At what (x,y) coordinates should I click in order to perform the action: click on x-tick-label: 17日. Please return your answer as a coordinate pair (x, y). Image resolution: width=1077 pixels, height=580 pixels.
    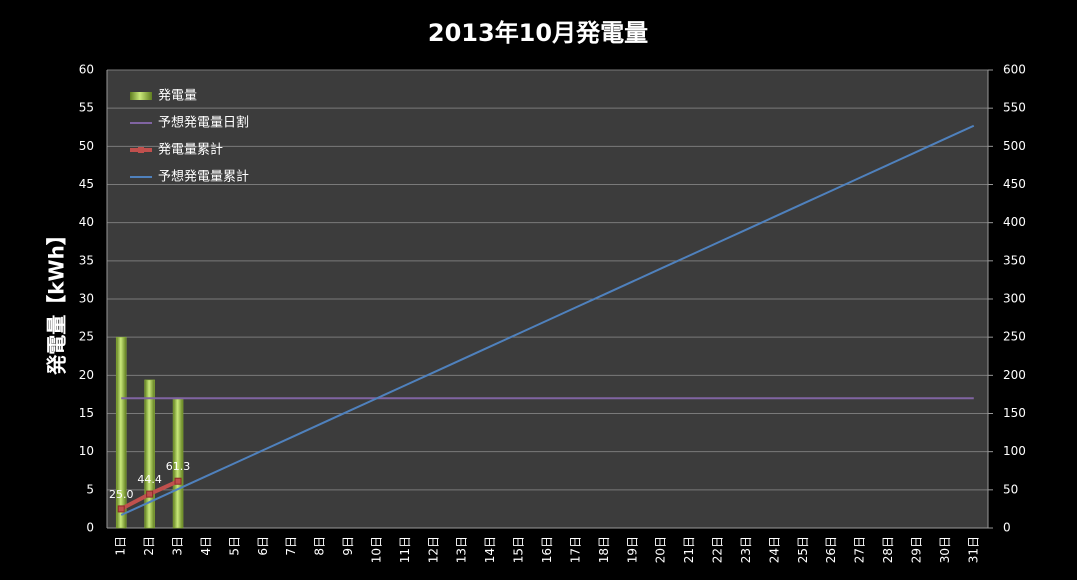
    Looking at the image, I should click on (575, 549).